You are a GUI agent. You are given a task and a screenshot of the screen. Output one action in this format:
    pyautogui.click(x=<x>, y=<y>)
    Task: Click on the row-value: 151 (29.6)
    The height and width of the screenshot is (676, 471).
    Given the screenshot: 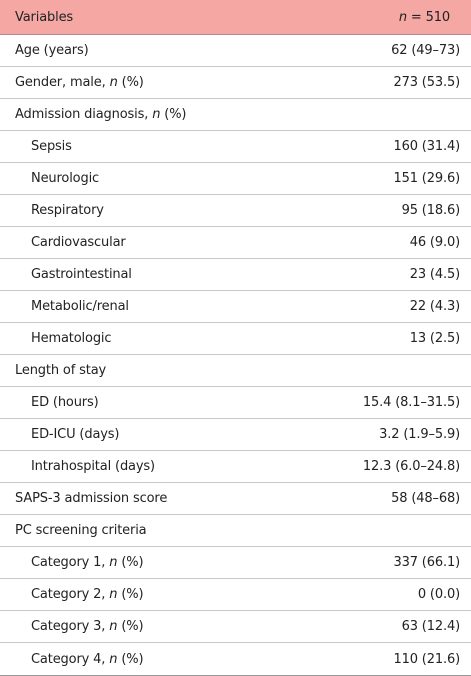 What is the action you would take?
    pyautogui.click(x=426, y=178)
    